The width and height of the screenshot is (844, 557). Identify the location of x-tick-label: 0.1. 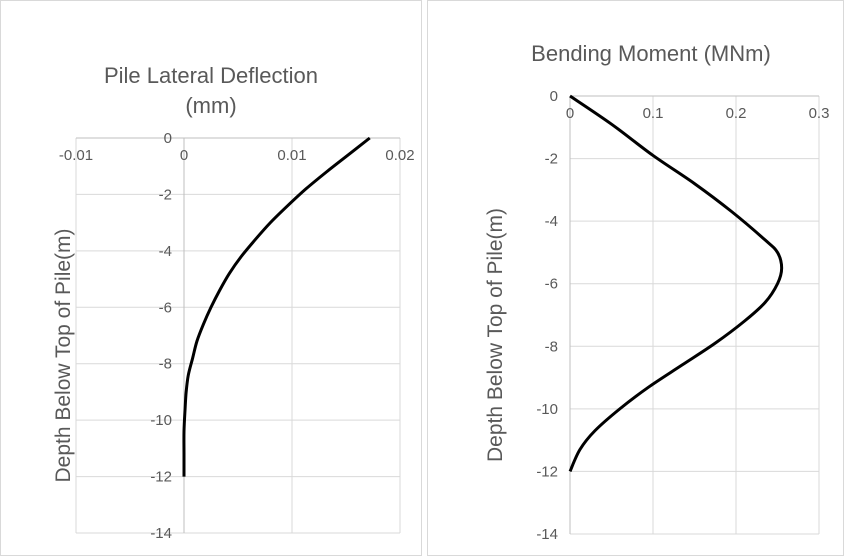
(653, 113).